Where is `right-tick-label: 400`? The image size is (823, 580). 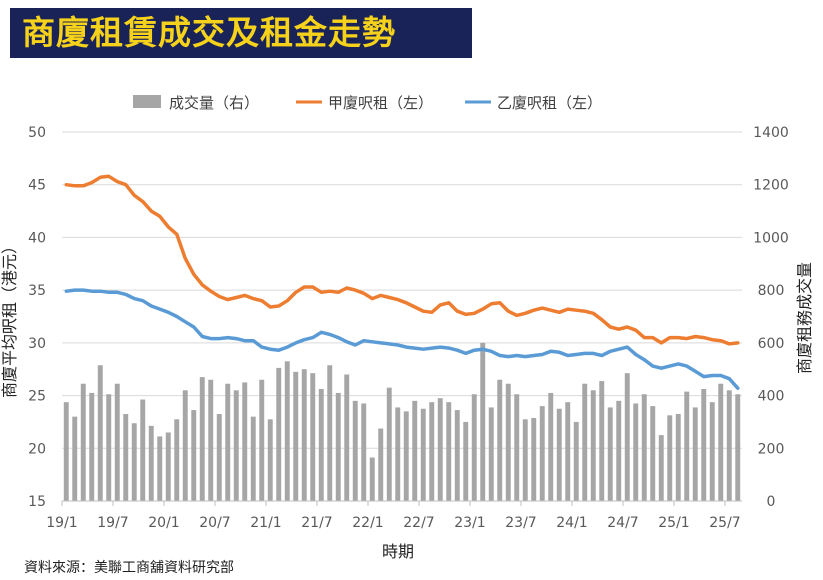 right-tick-label: 400 is located at coordinates (771, 397).